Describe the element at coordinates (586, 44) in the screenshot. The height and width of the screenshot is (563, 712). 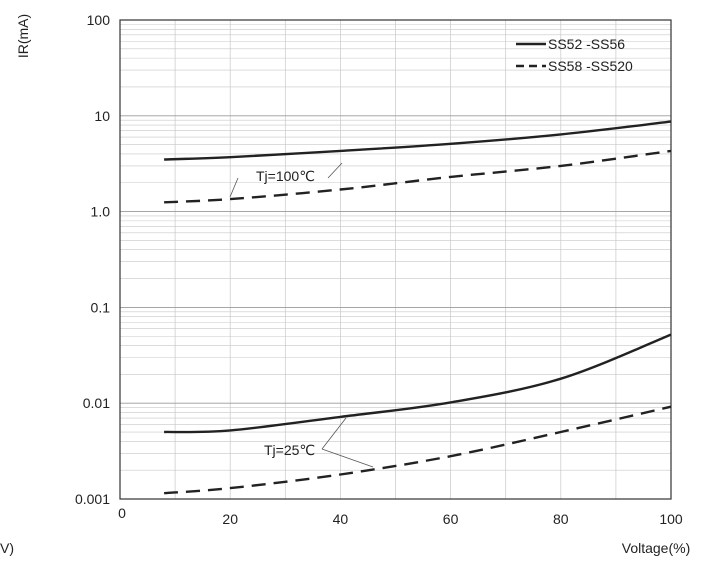
I see `legend-label-ss52-ss56: SS52 -SS56` at that location.